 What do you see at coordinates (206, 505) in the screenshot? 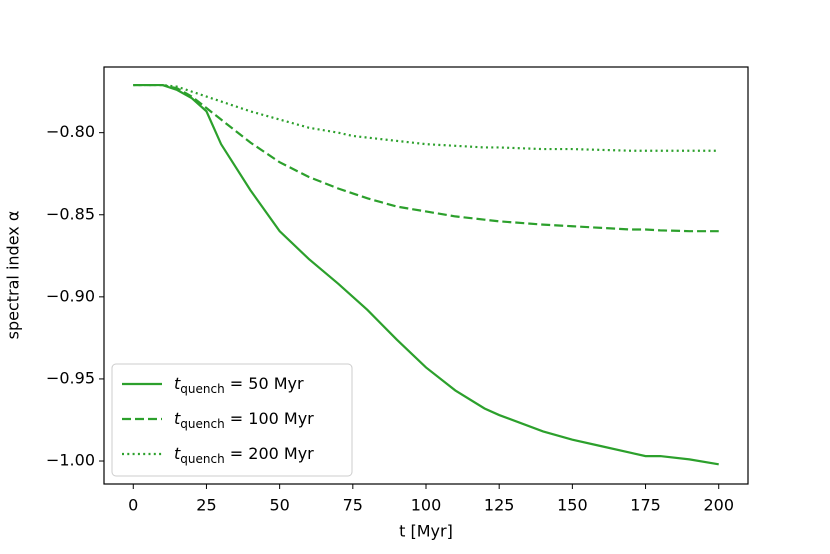
I see `x-tick-label: 25` at bounding box center [206, 505].